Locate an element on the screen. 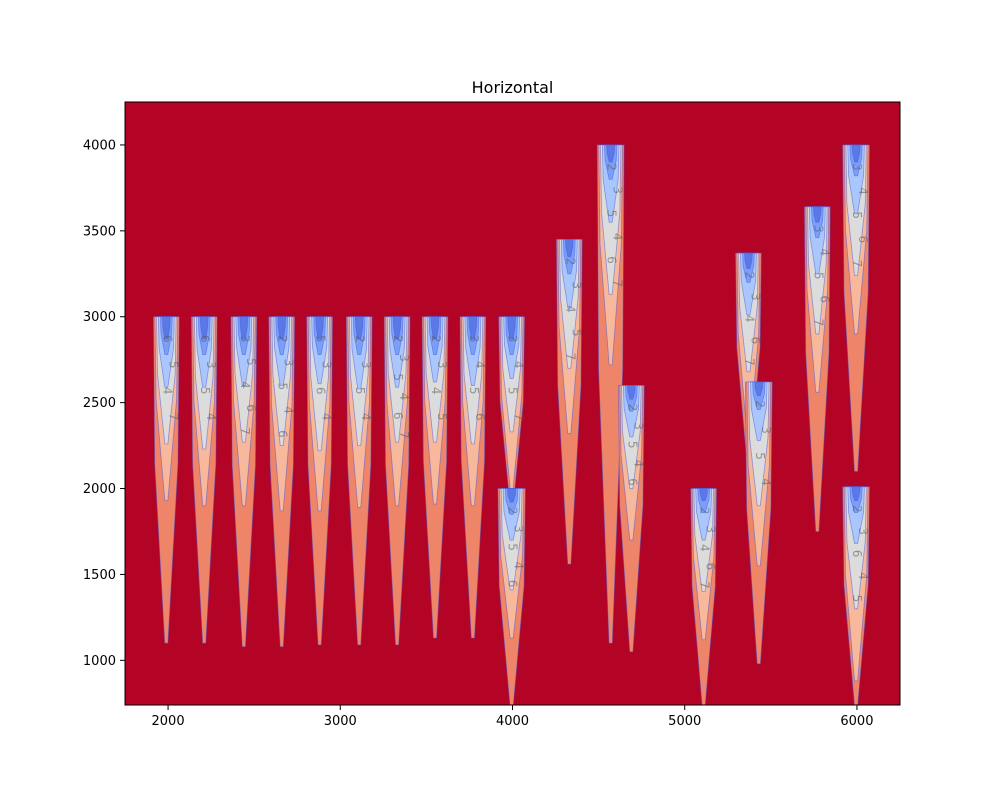  plume: 2 3 4 5 7 is located at coordinates (569, 402).